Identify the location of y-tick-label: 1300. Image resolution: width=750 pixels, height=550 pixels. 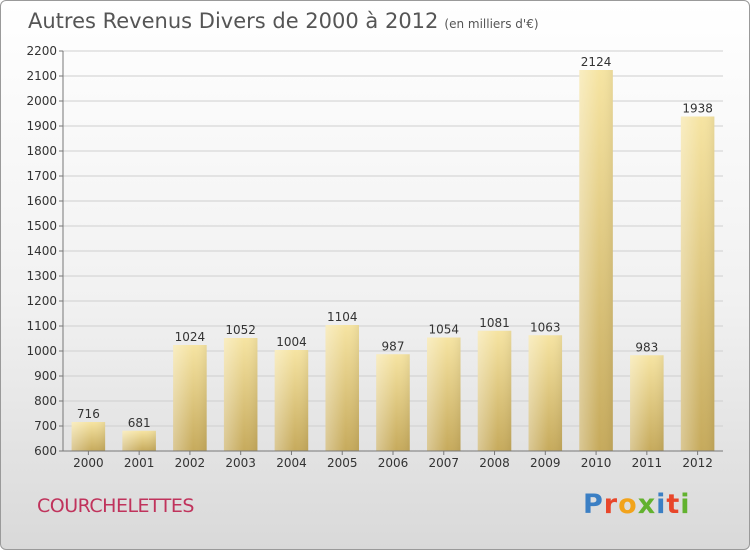
(41, 276).